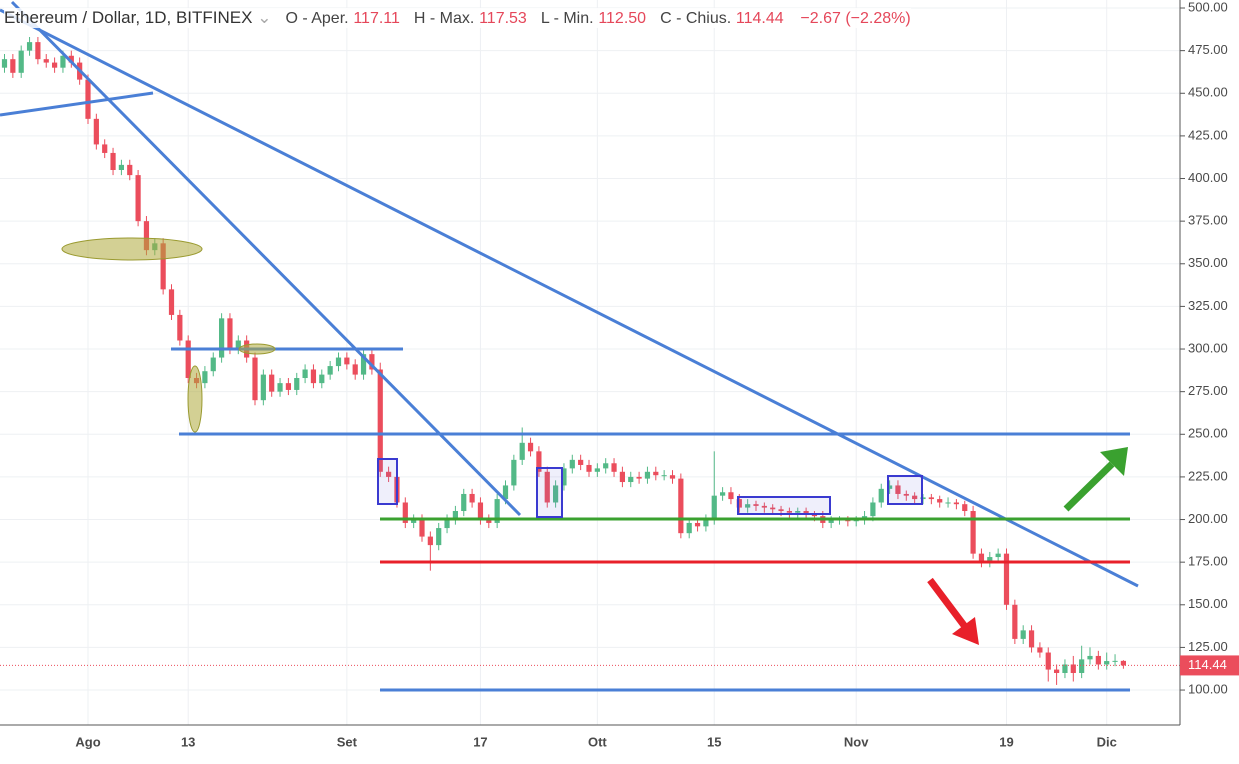 This screenshot has width=1239, height=764. I want to click on x-tick-label: Dic, so click(1107, 741).